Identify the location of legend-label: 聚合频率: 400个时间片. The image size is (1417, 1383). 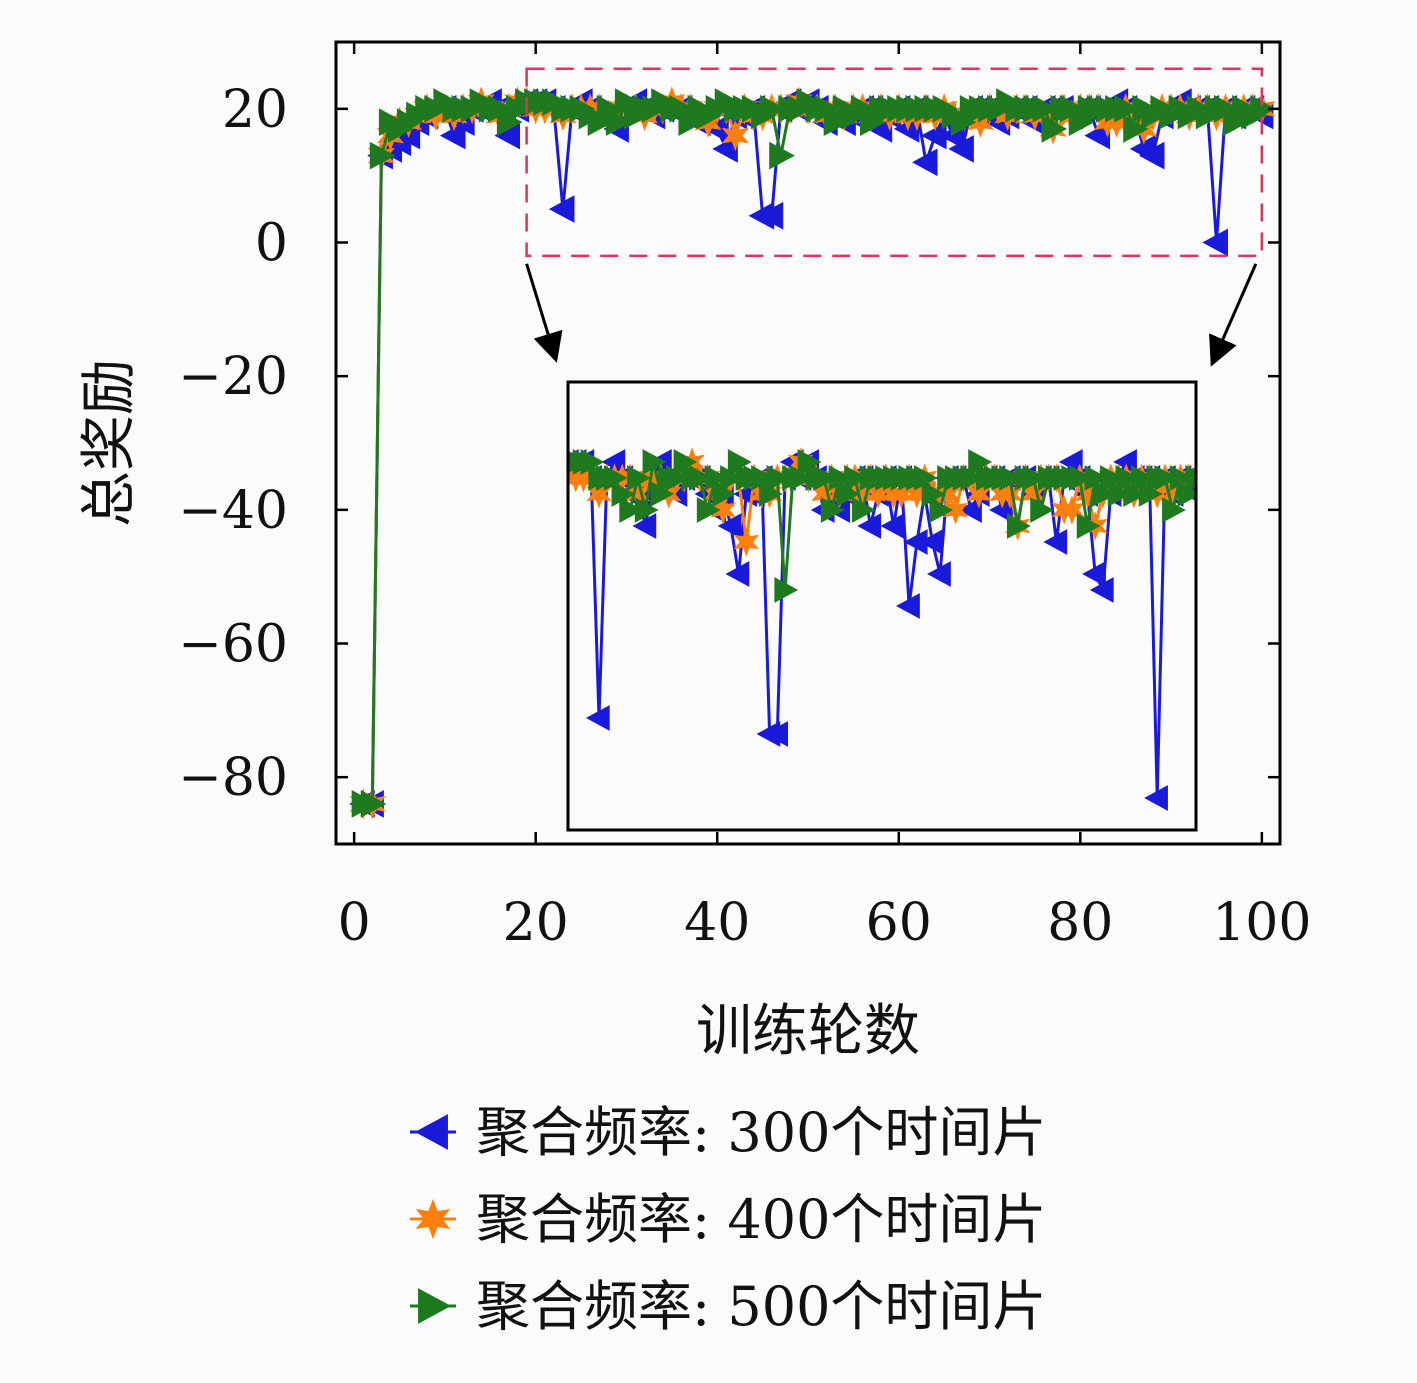
(761, 1219).